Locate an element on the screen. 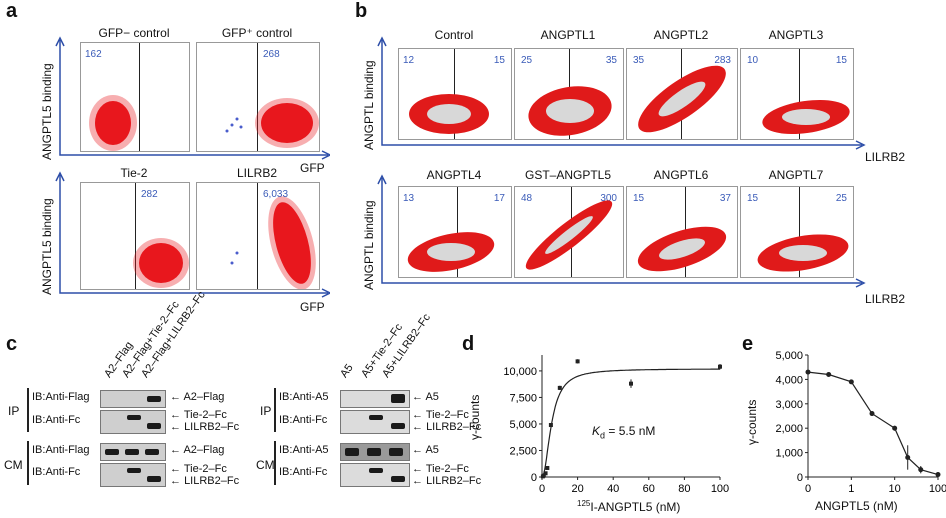  panel-b-letter: b is located at coordinates (361, 11).